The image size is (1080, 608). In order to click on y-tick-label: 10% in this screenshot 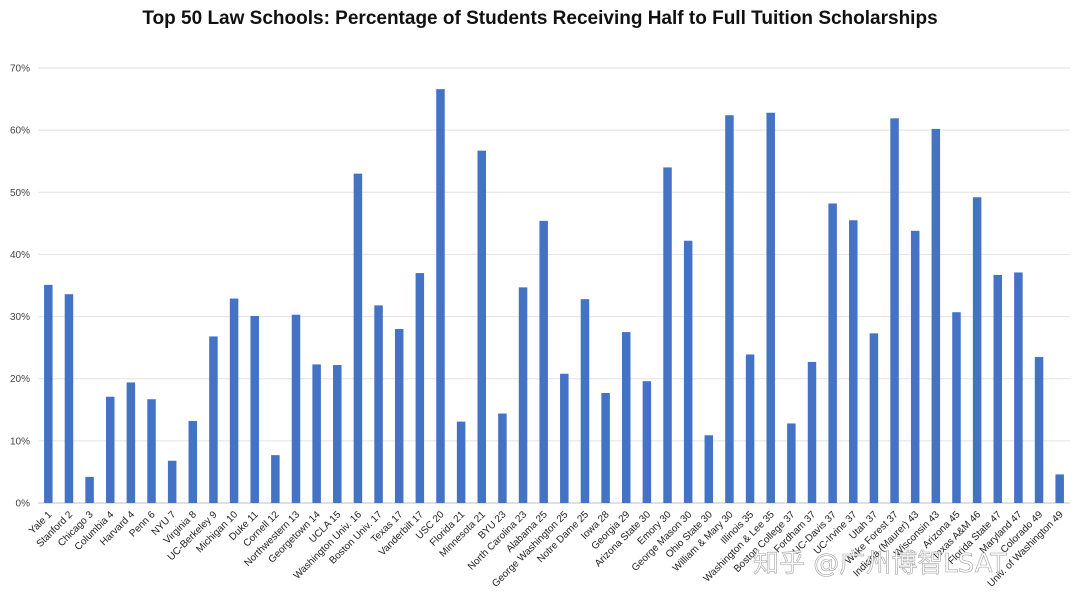, I will do `click(20, 441)`.